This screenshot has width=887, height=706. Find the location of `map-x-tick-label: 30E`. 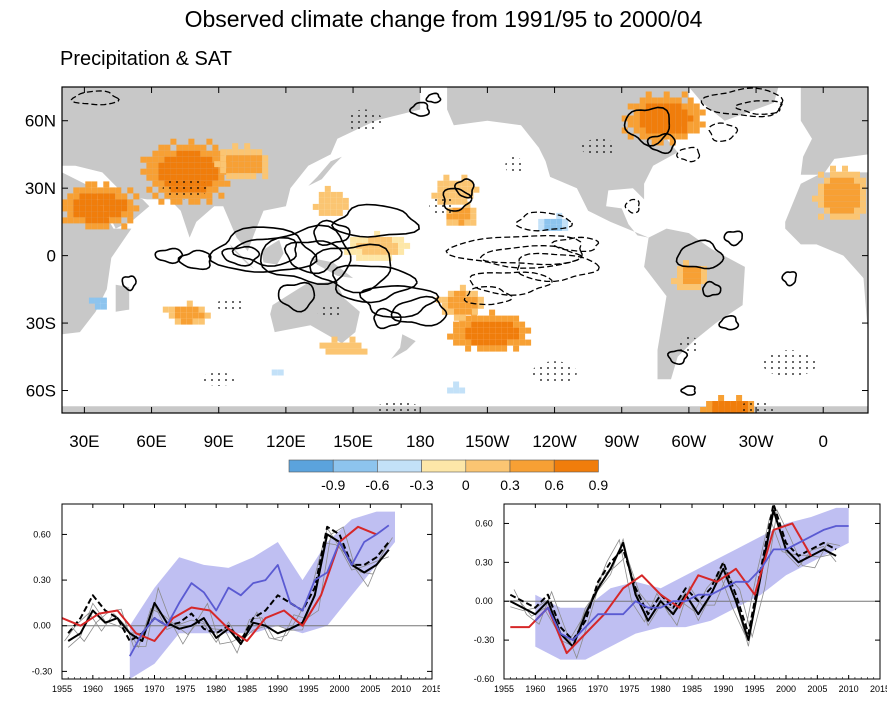

map-x-tick-label: 30E is located at coordinates (84, 441).